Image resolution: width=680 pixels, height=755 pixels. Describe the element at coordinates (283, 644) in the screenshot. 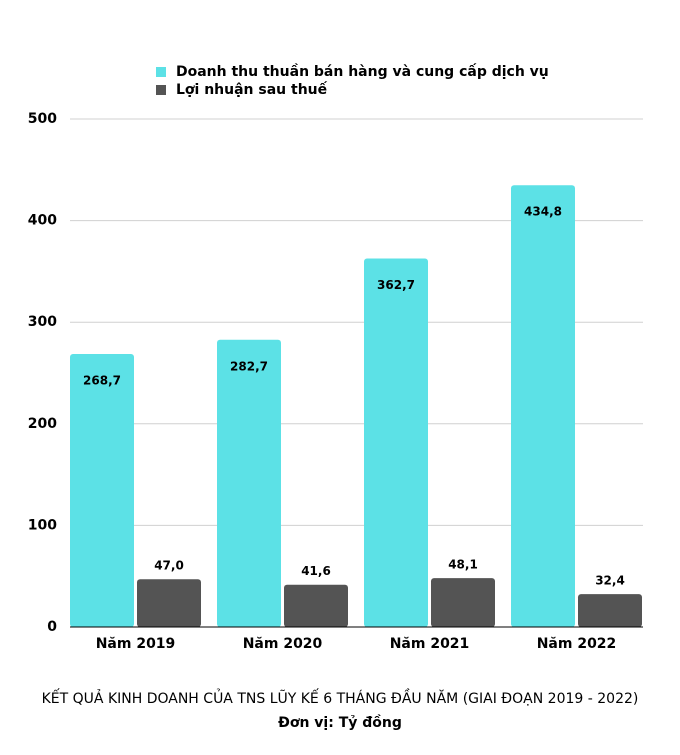

I see `x-tick-label: Năm 2020` at that location.